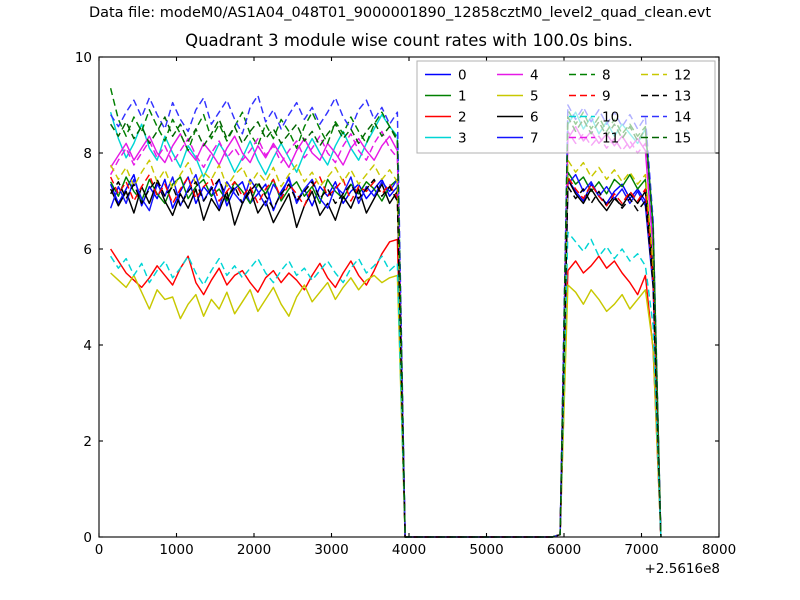 This screenshot has width=800, height=600. I want to click on y-tick-label: 8, so click(87, 154).